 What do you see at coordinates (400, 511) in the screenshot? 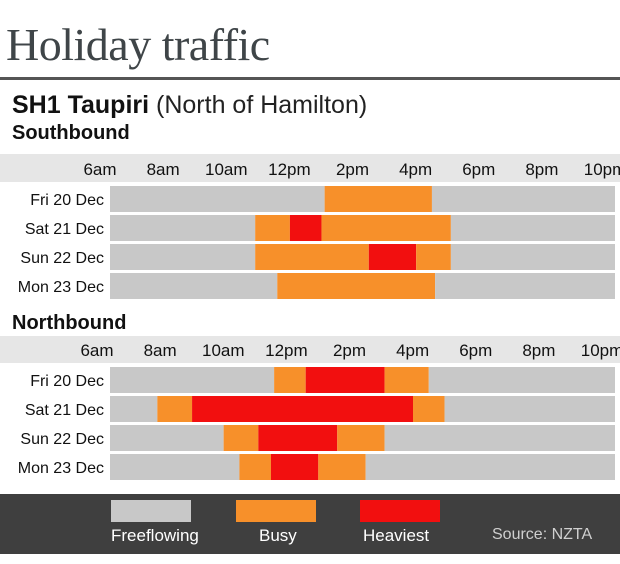
I see `legend-swatch-heaviest` at bounding box center [400, 511].